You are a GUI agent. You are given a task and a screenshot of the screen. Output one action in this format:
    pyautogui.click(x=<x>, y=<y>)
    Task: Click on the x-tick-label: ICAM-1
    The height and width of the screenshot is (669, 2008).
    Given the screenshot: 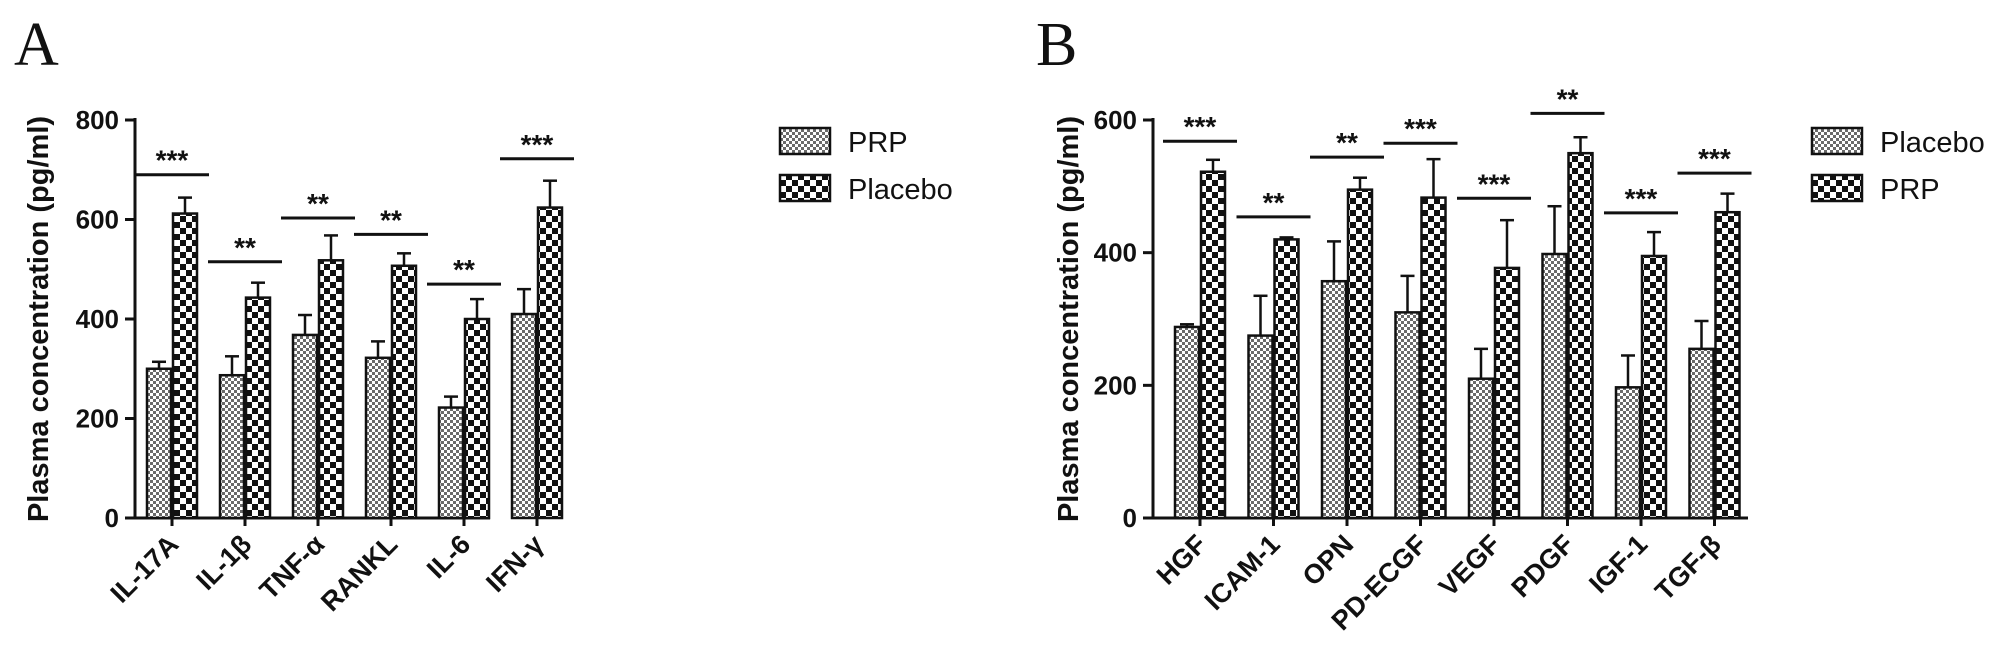 What is the action you would take?
    pyautogui.click(x=1242, y=572)
    